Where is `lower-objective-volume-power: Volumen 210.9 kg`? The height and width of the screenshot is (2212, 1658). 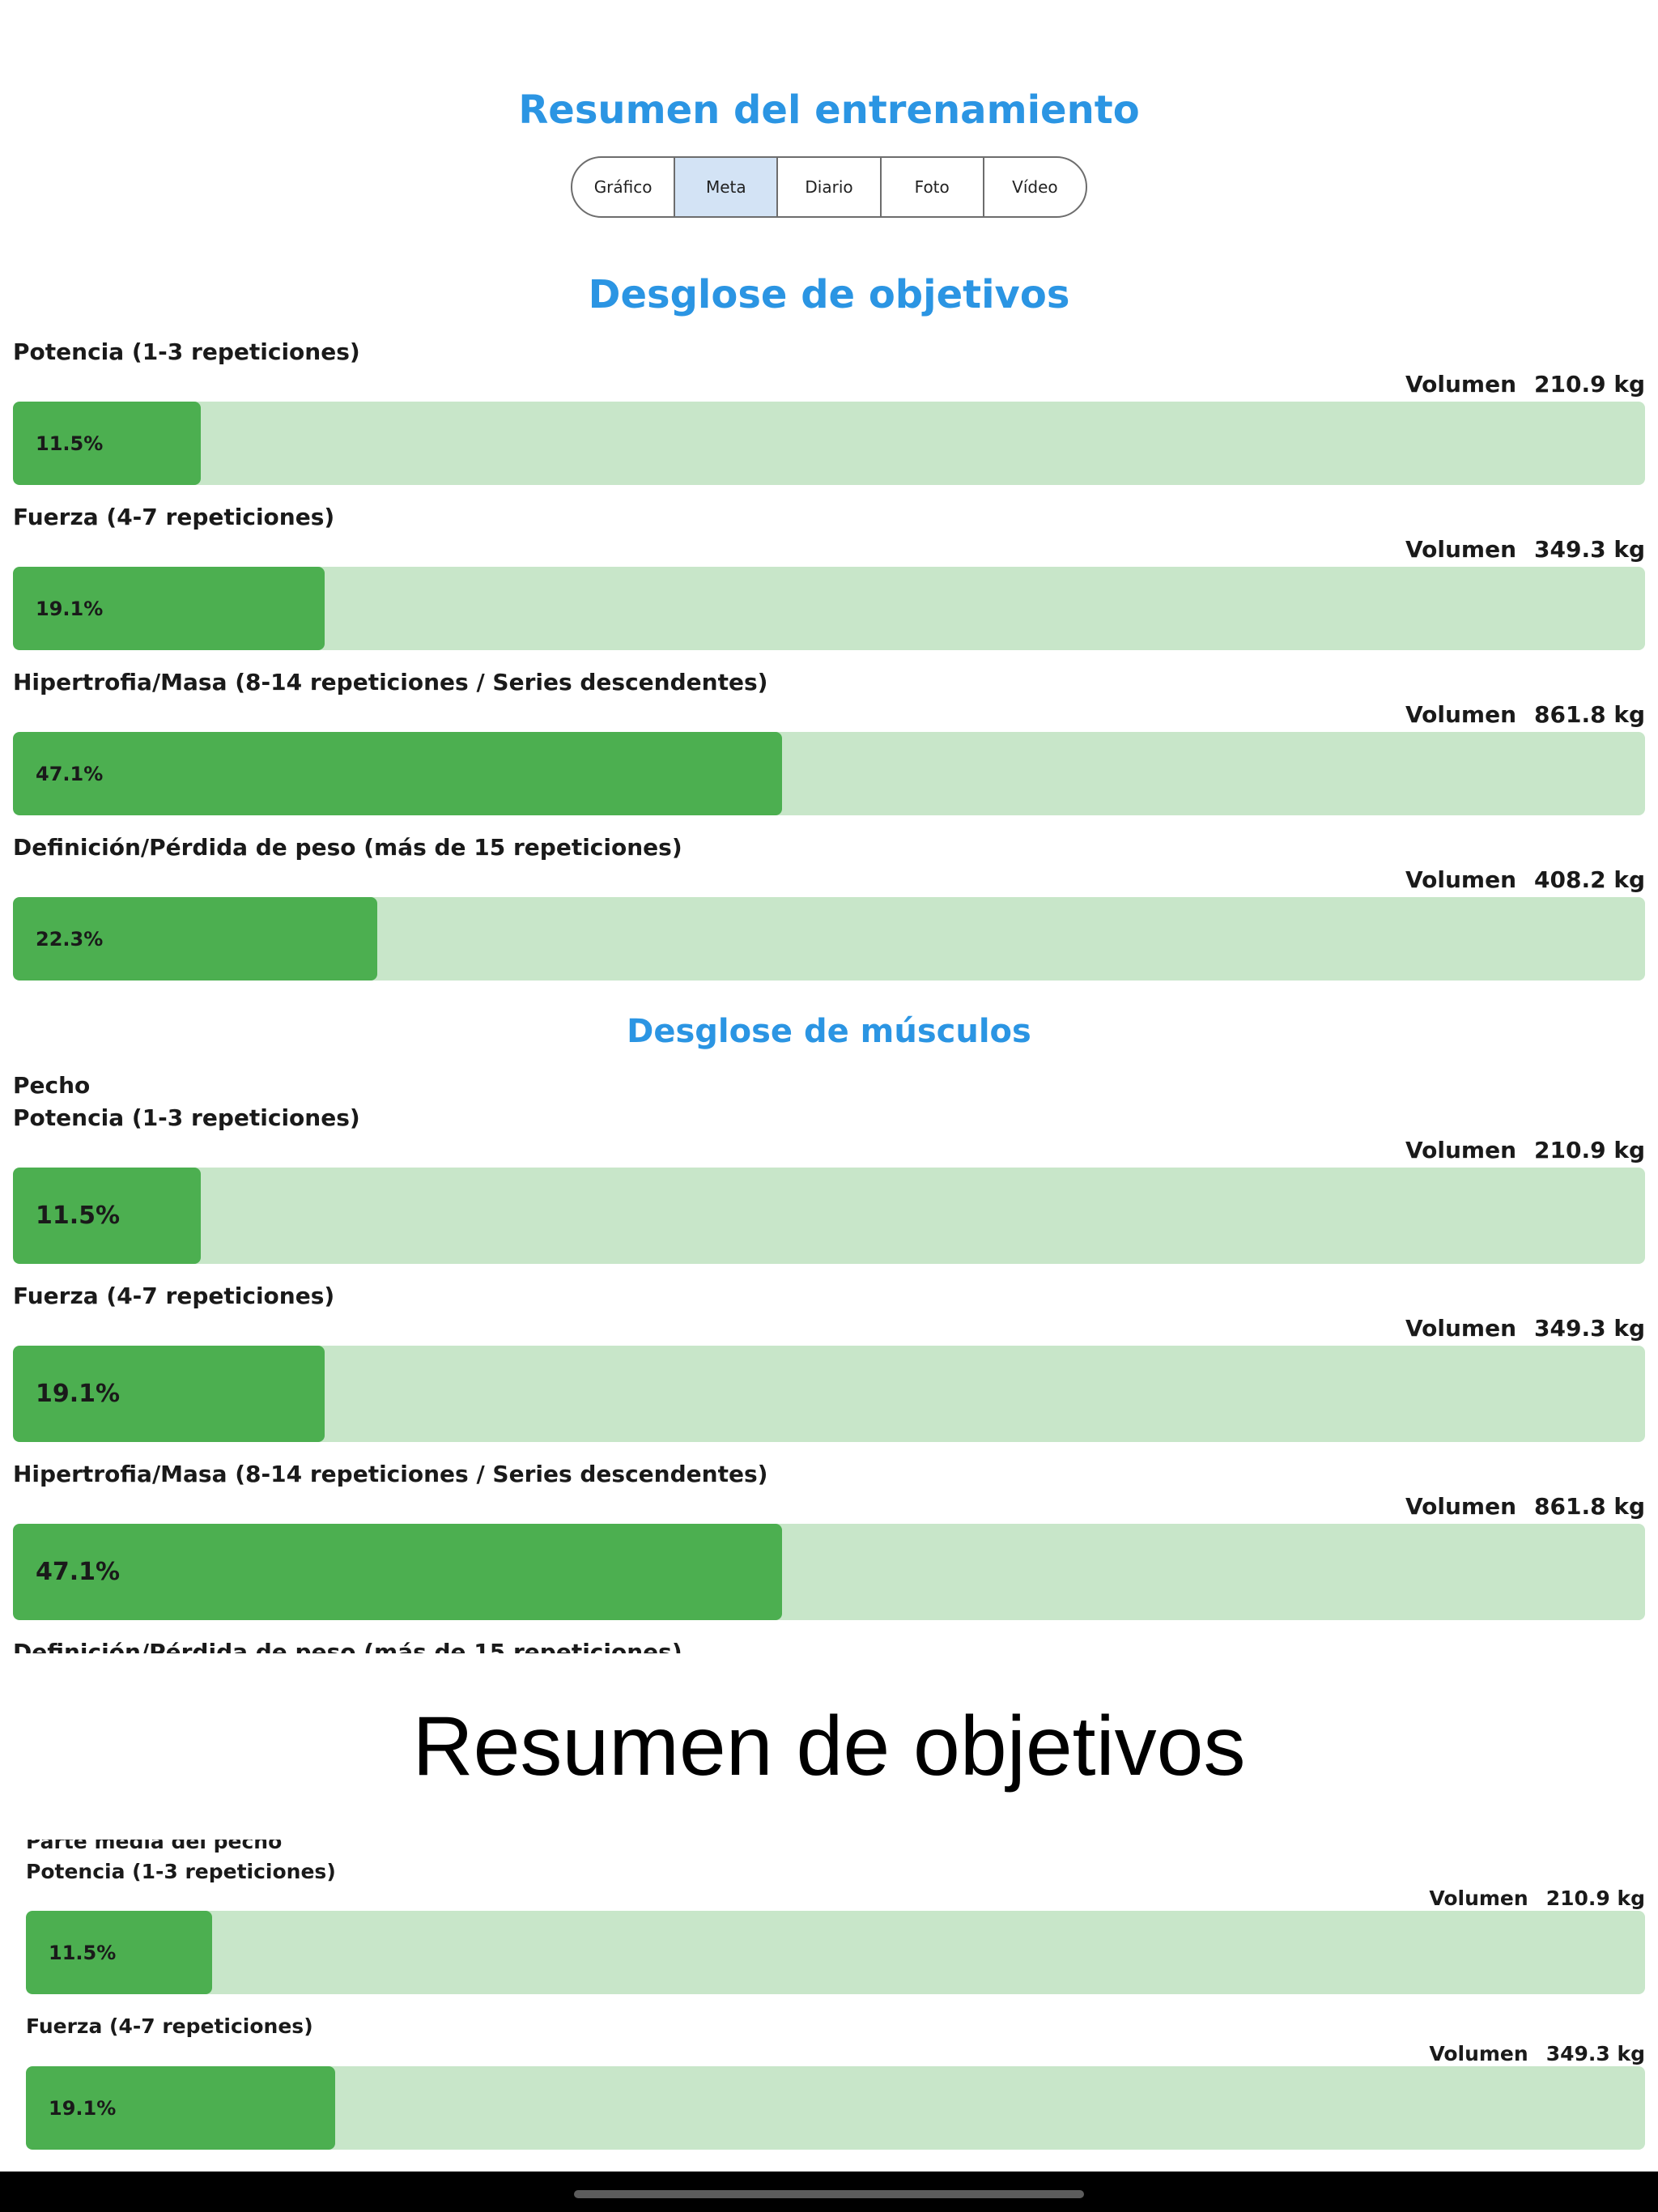 lower-objective-volume-power: Volumen 210.9 kg is located at coordinates (1537, 1898).